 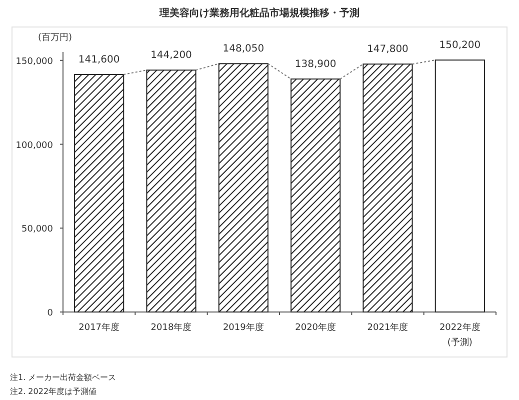 What do you see at coordinates (243, 327) in the screenshot?
I see `x-tick-label: 2019年度` at bounding box center [243, 327].